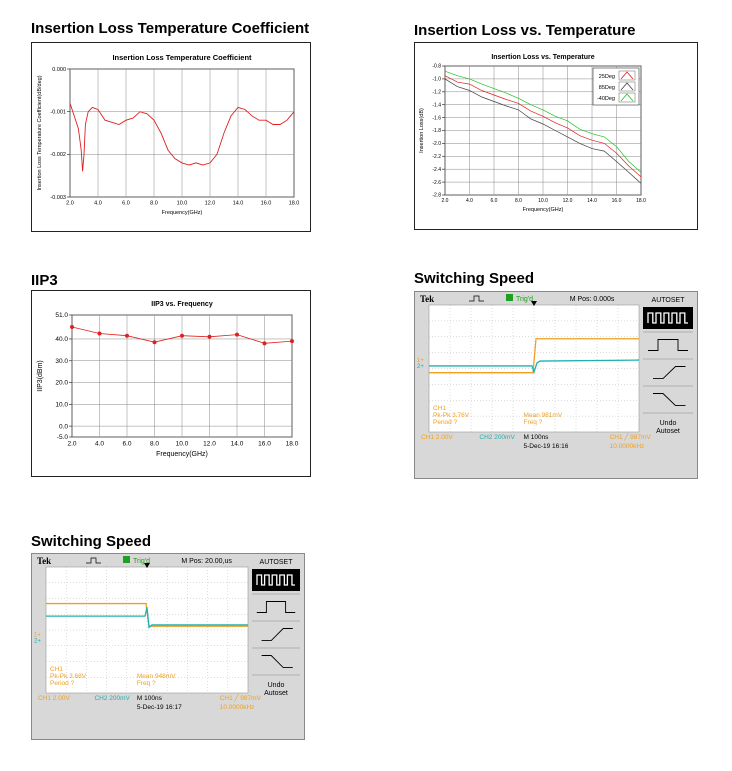 This screenshot has height=771, width=732. Describe the element at coordinates (91, 541) in the screenshot. I see `section-title-switch2: Switching Speed` at that location.